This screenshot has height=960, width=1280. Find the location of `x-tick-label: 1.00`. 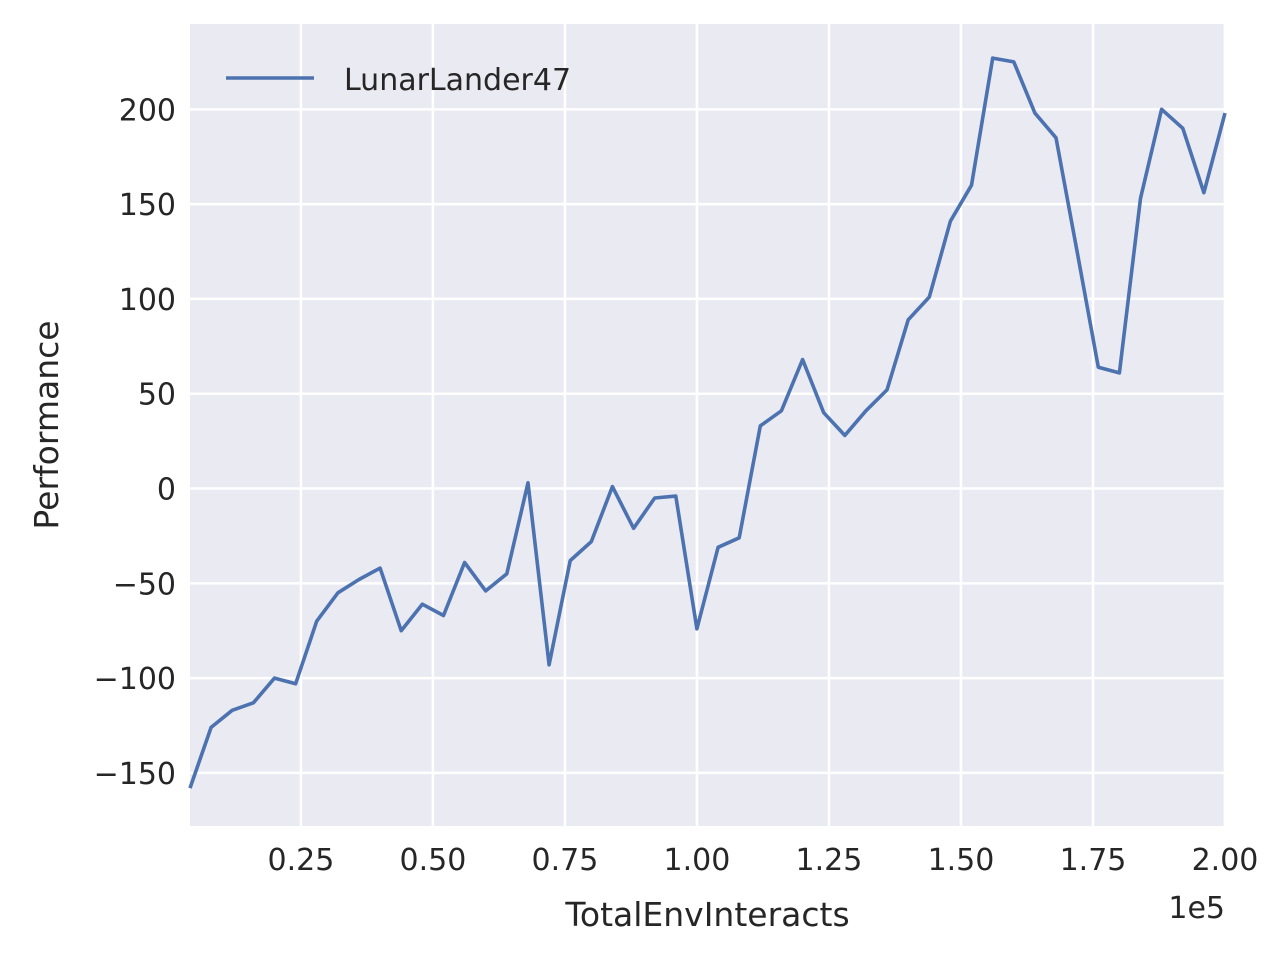

x-tick-label: 1.00 is located at coordinates (697, 860).